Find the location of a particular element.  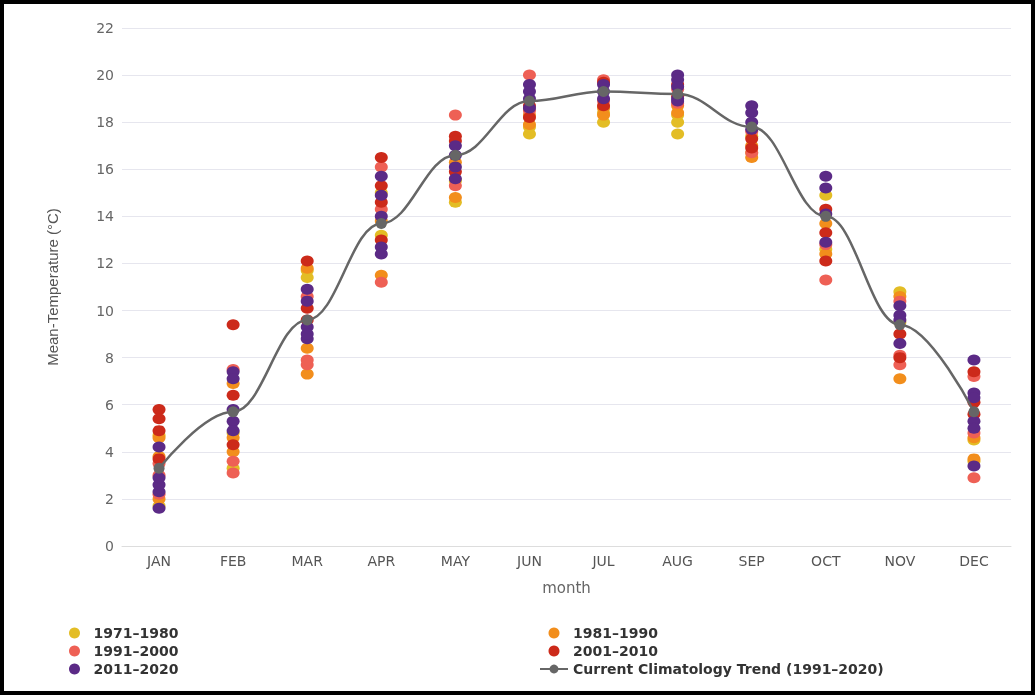

x-tick-label: FEB is located at coordinates (233, 561).